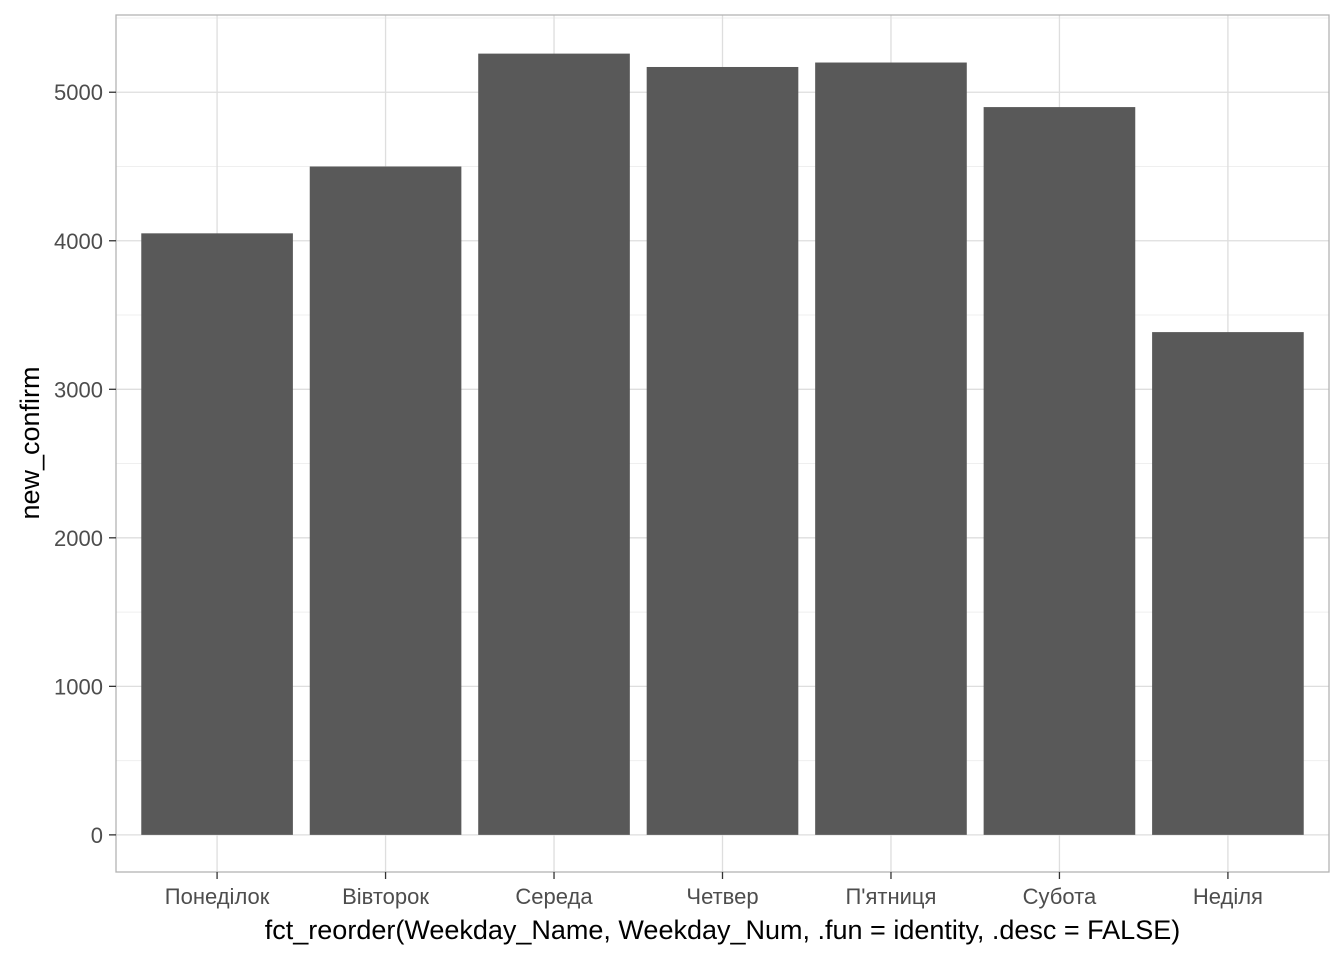  I want to click on y-tick-label: 3000, so click(78, 389).